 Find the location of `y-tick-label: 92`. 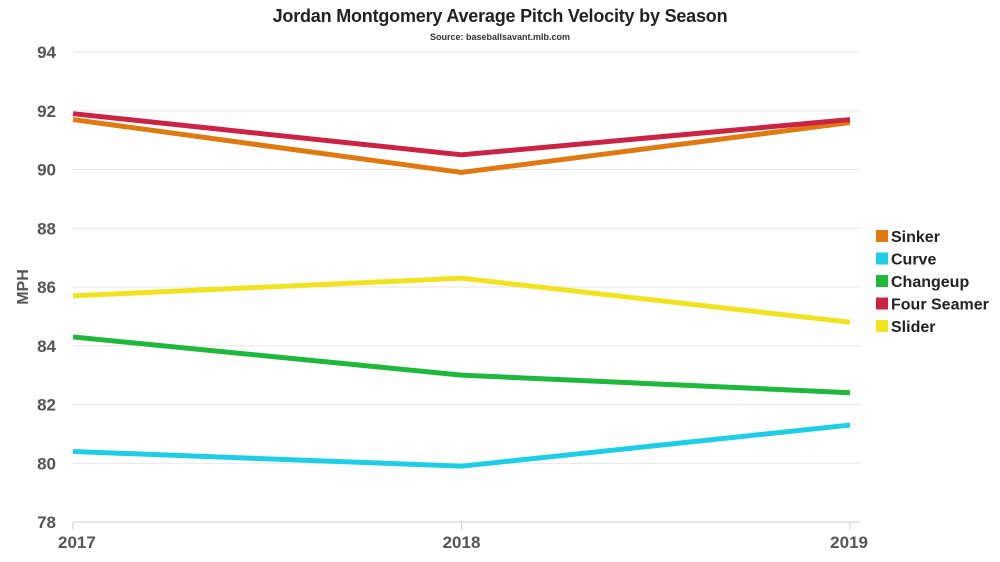

y-tick-label: 92 is located at coordinates (46, 111).